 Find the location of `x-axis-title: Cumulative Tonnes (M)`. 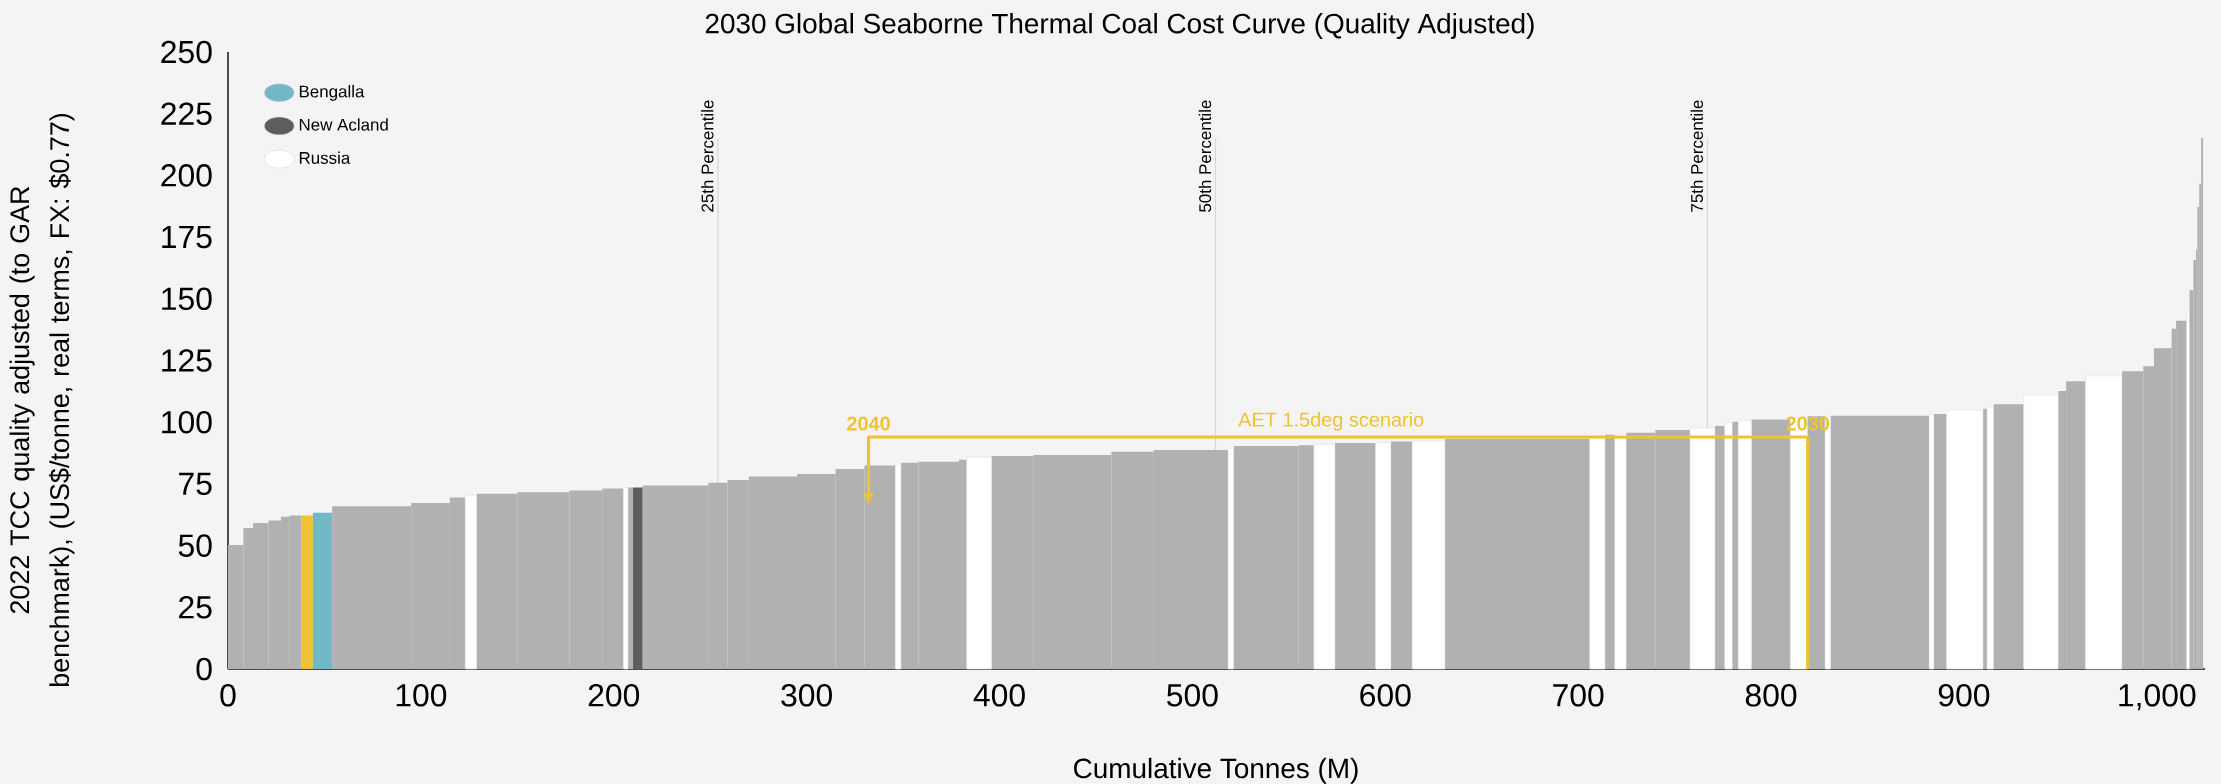

x-axis-title: Cumulative Tonnes (M) is located at coordinates (1216, 770).